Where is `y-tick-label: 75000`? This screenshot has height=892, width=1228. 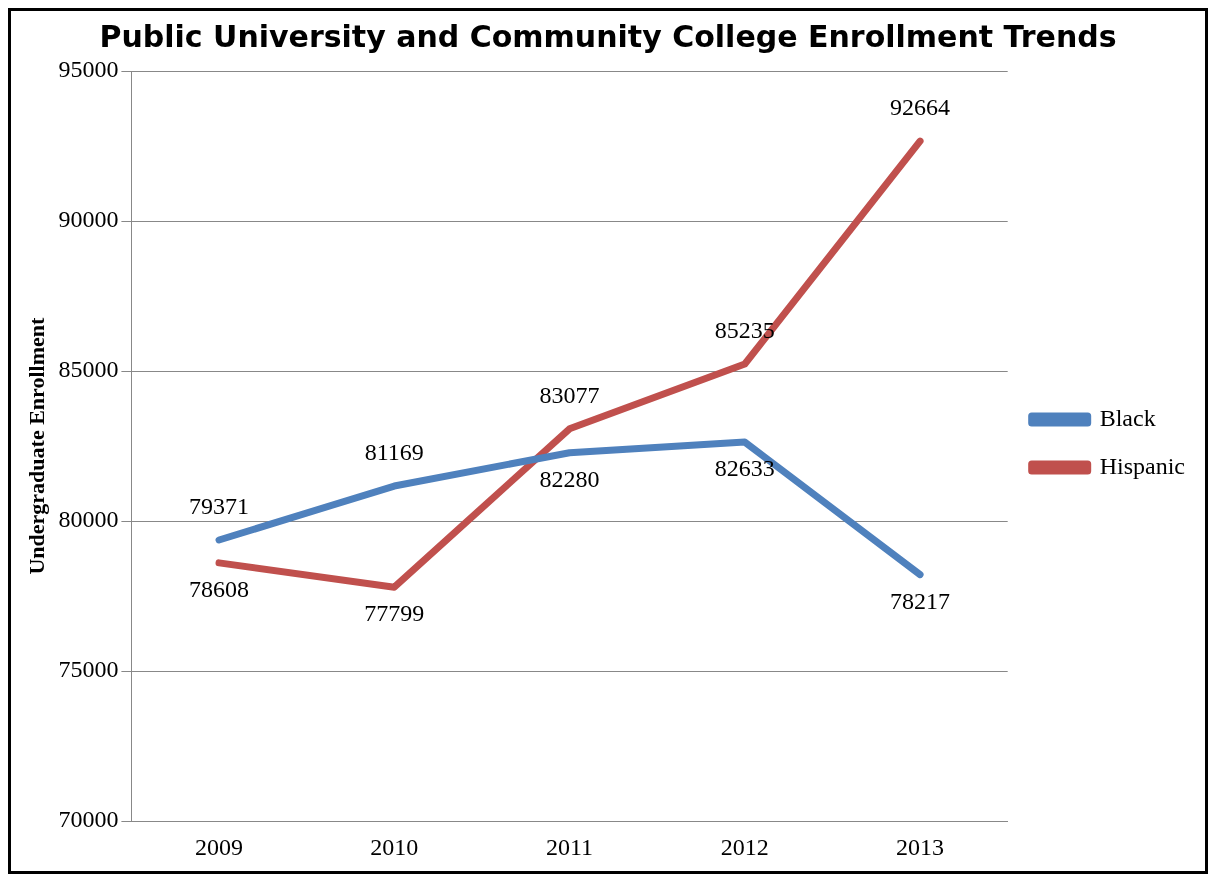
y-tick-label: 75000 is located at coordinates (88, 669).